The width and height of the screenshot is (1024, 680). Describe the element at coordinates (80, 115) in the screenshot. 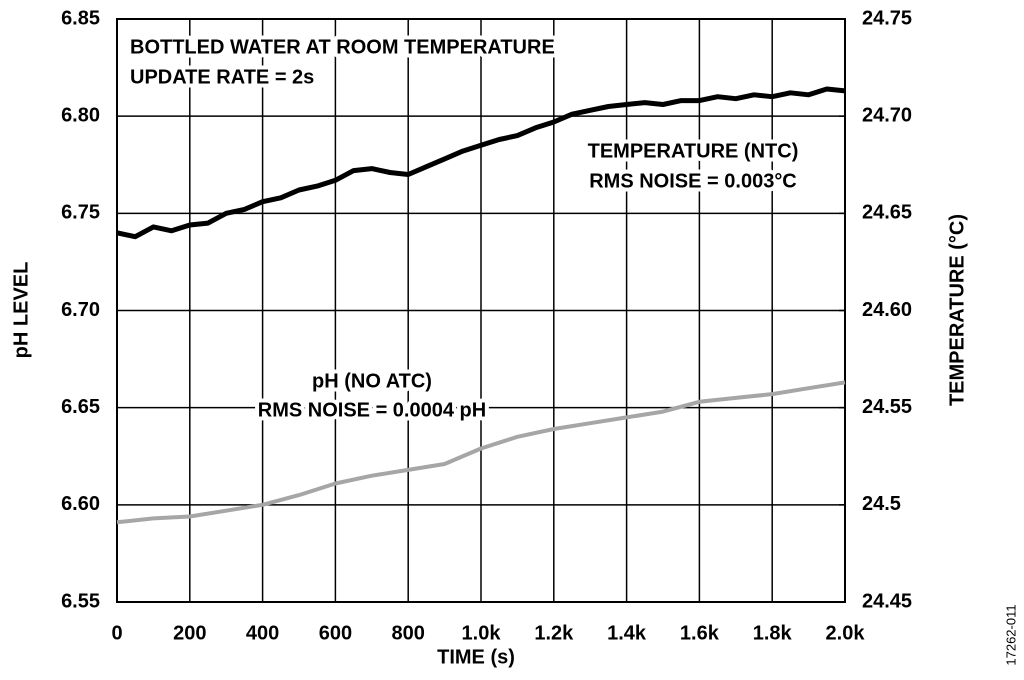

I see `y-tick-label: 6.80` at that location.